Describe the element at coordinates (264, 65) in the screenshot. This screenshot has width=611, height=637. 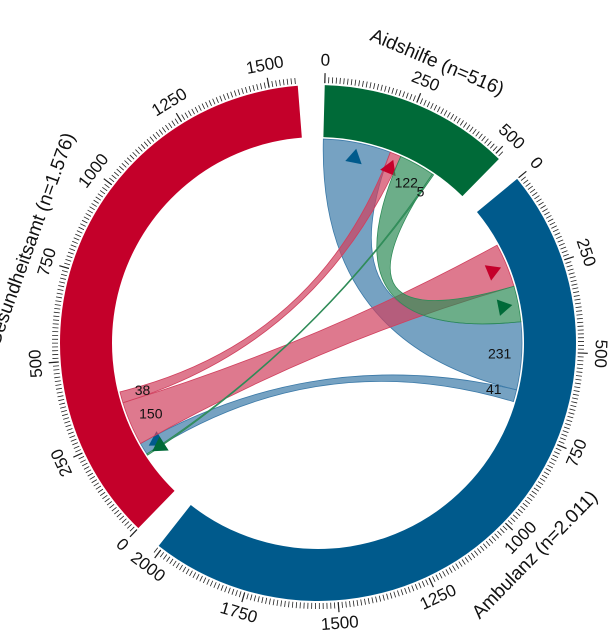
I see `tick-label: 1500` at that location.